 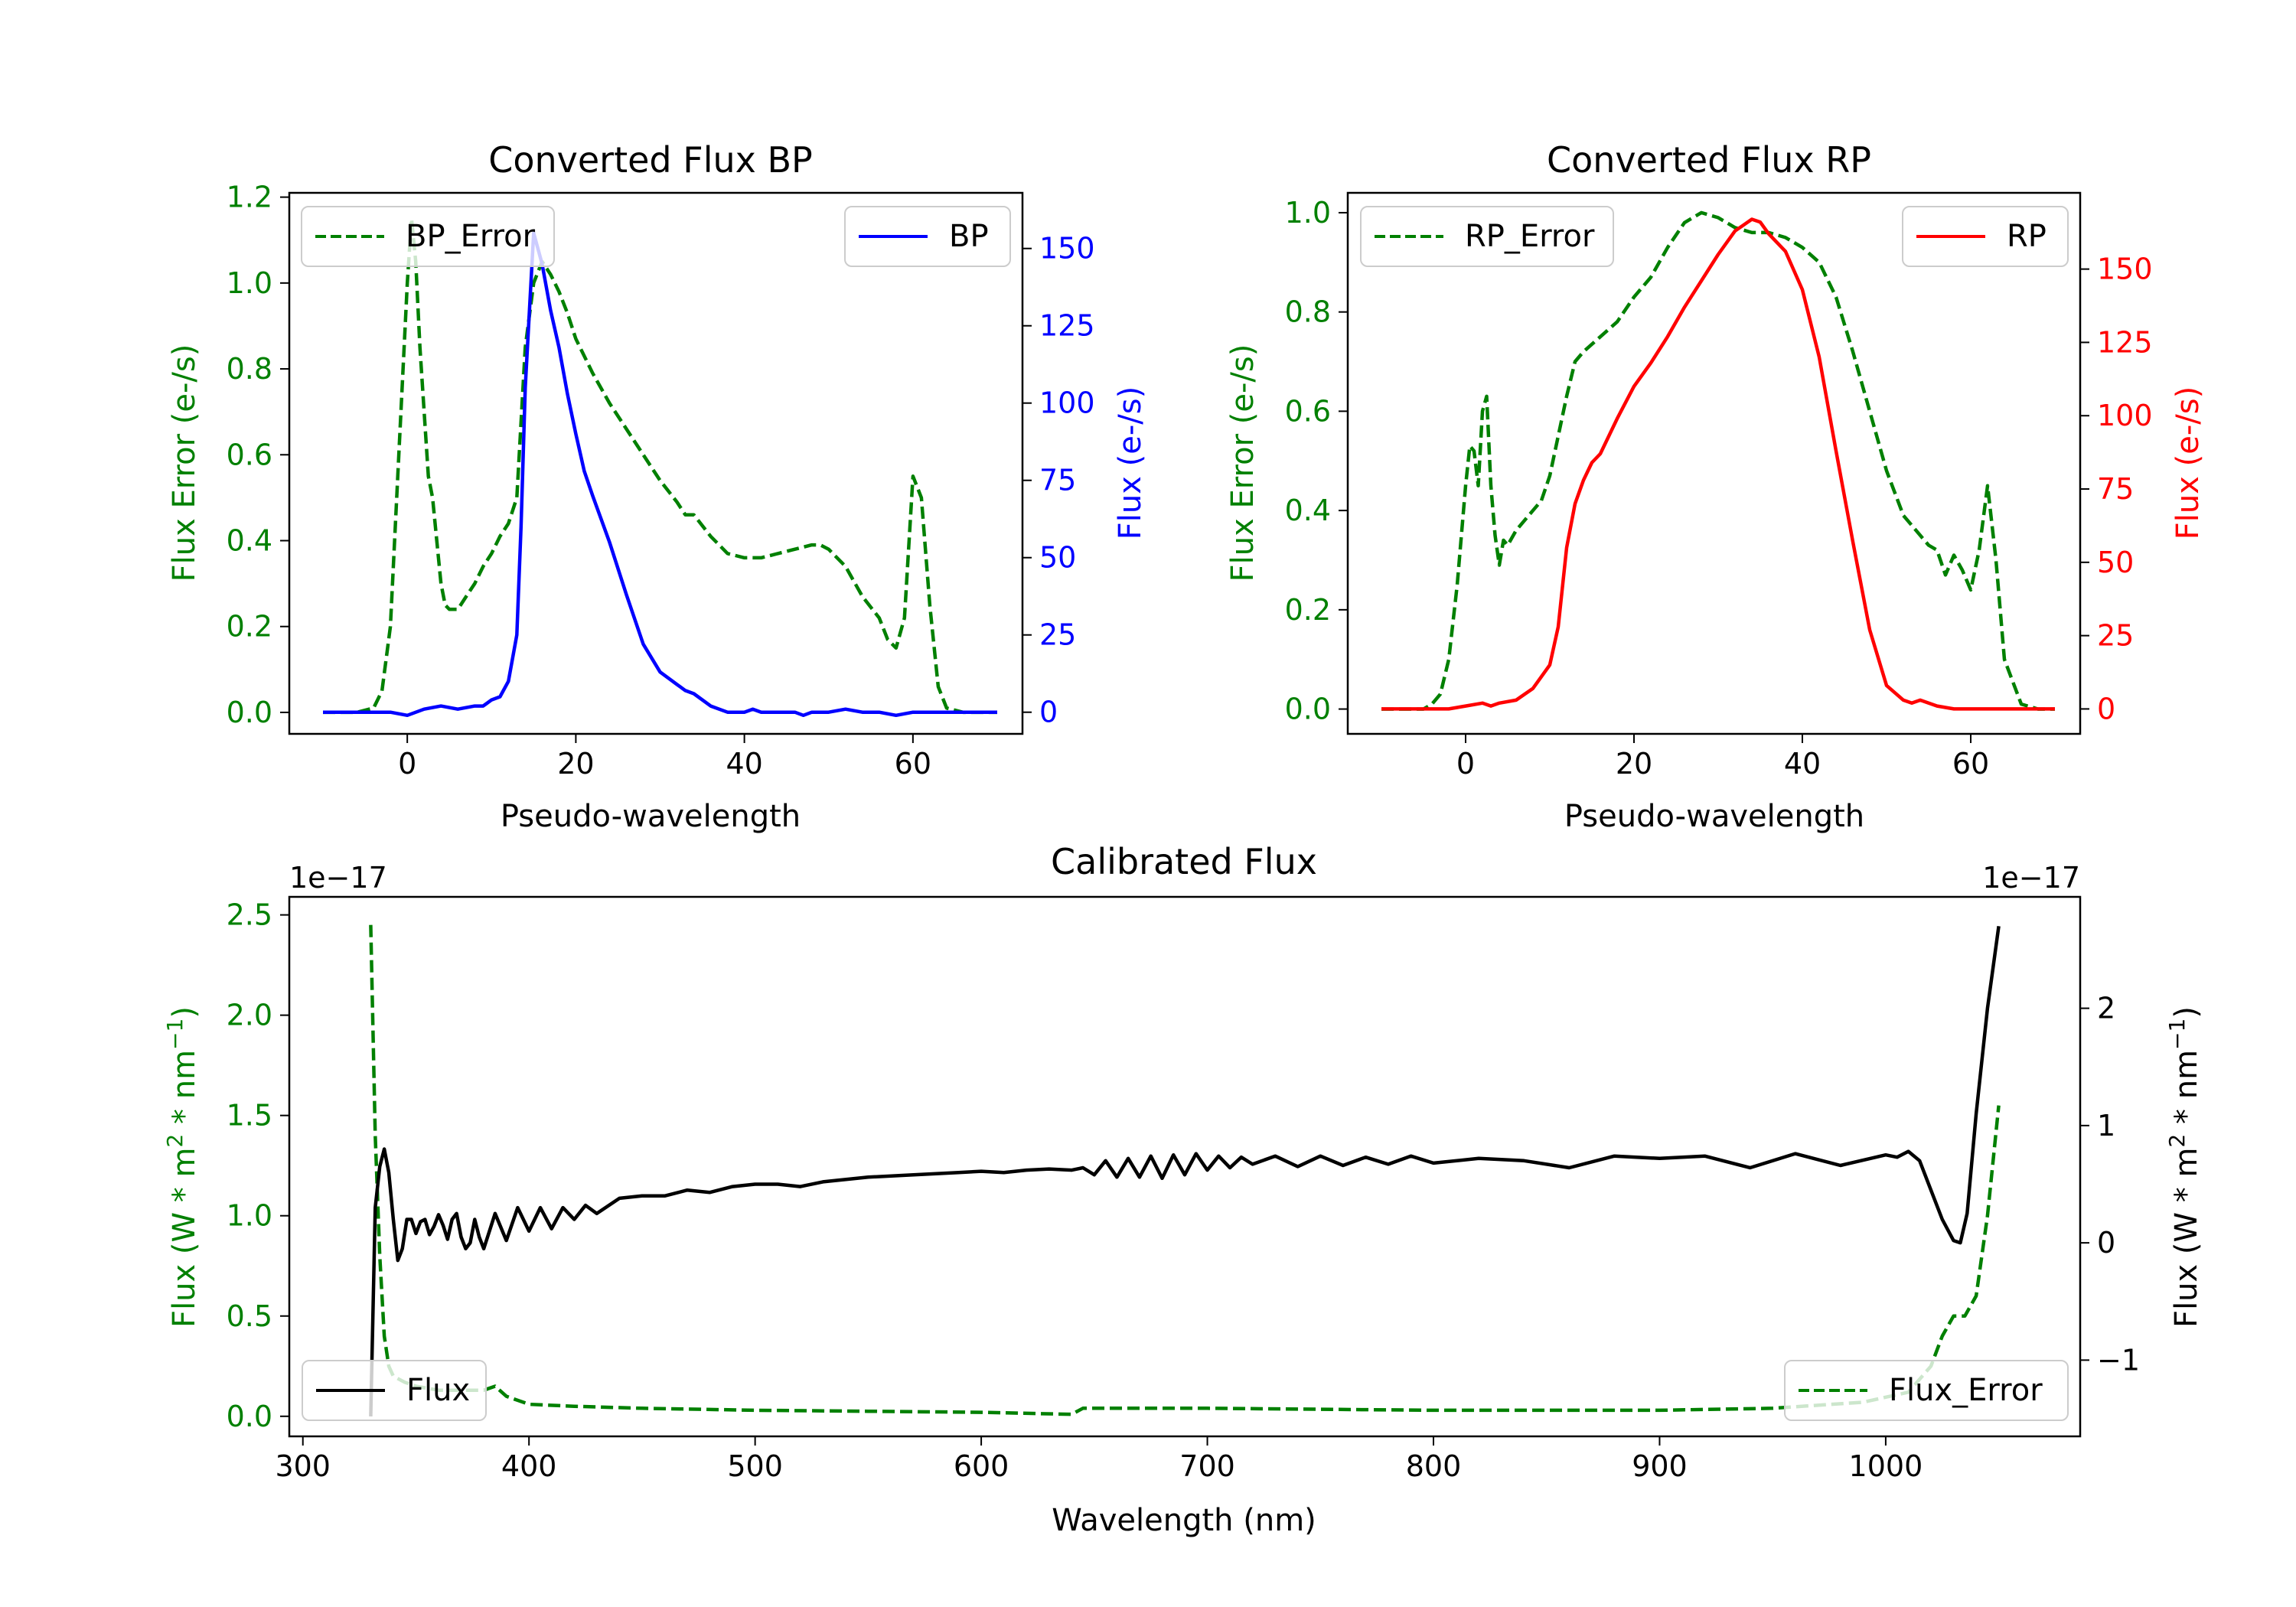 I want to click on rp-right-tick-label: 150, so click(x=2125, y=269).